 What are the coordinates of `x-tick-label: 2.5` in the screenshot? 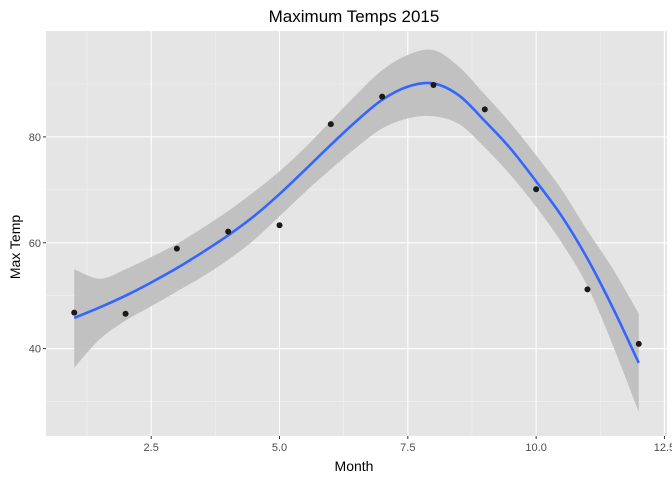 It's located at (151, 448).